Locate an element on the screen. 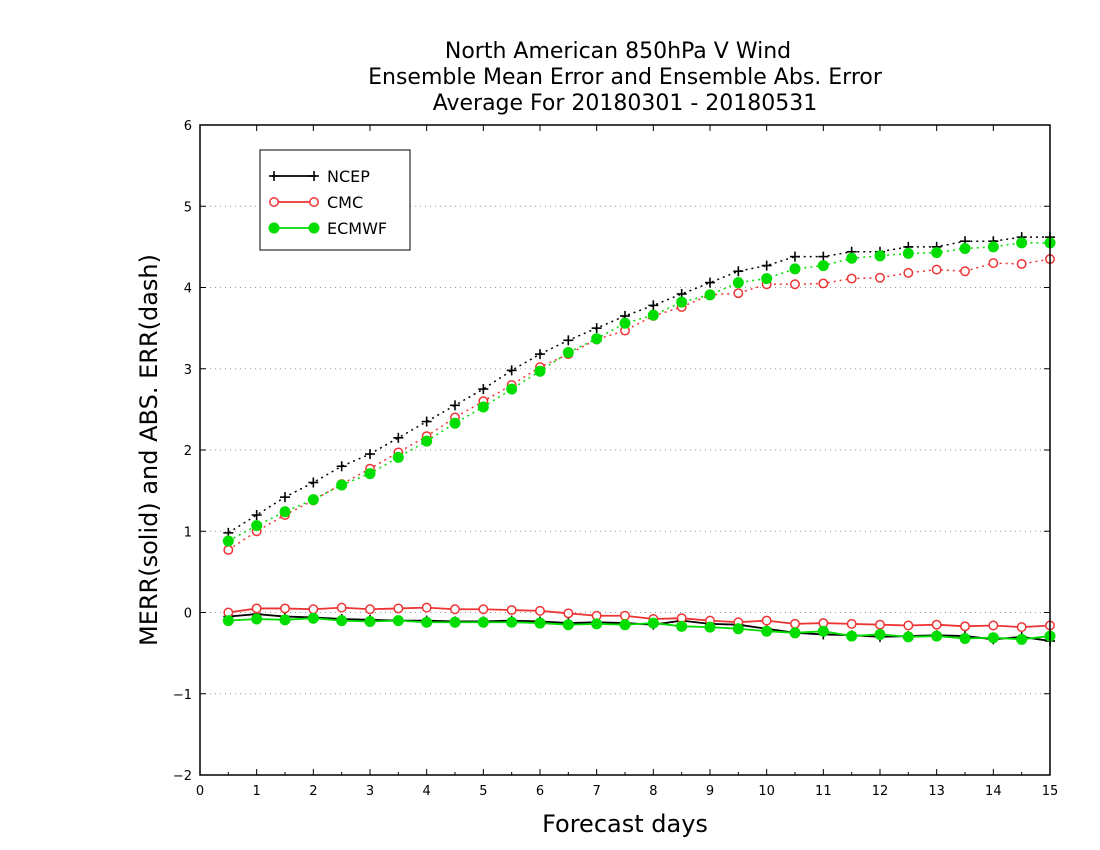 Image resolution: width=1100 pixels, height=850 pixels. y-tick-label: 0 is located at coordinates (188, 614).